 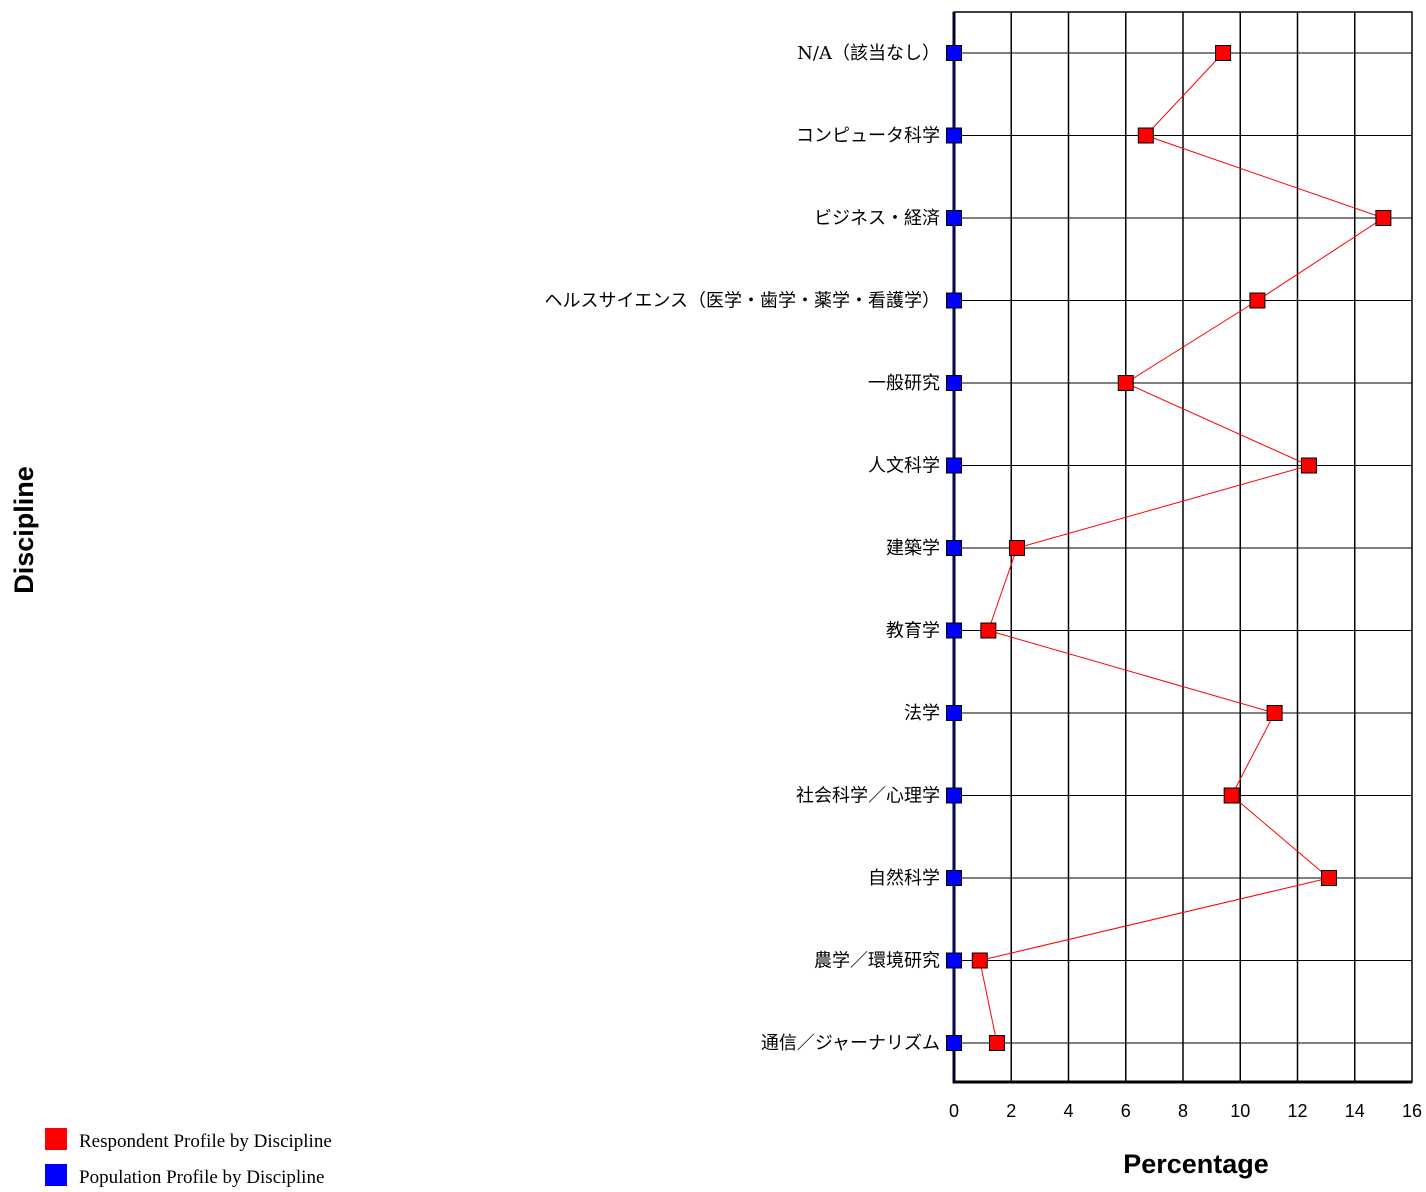 What do you see at coordinates (742, 301) in the screenshot?
I see `category-label: ヘルスサイエンス（医学・歯学・薬学・看護学）` at bounding box center [742, 301].